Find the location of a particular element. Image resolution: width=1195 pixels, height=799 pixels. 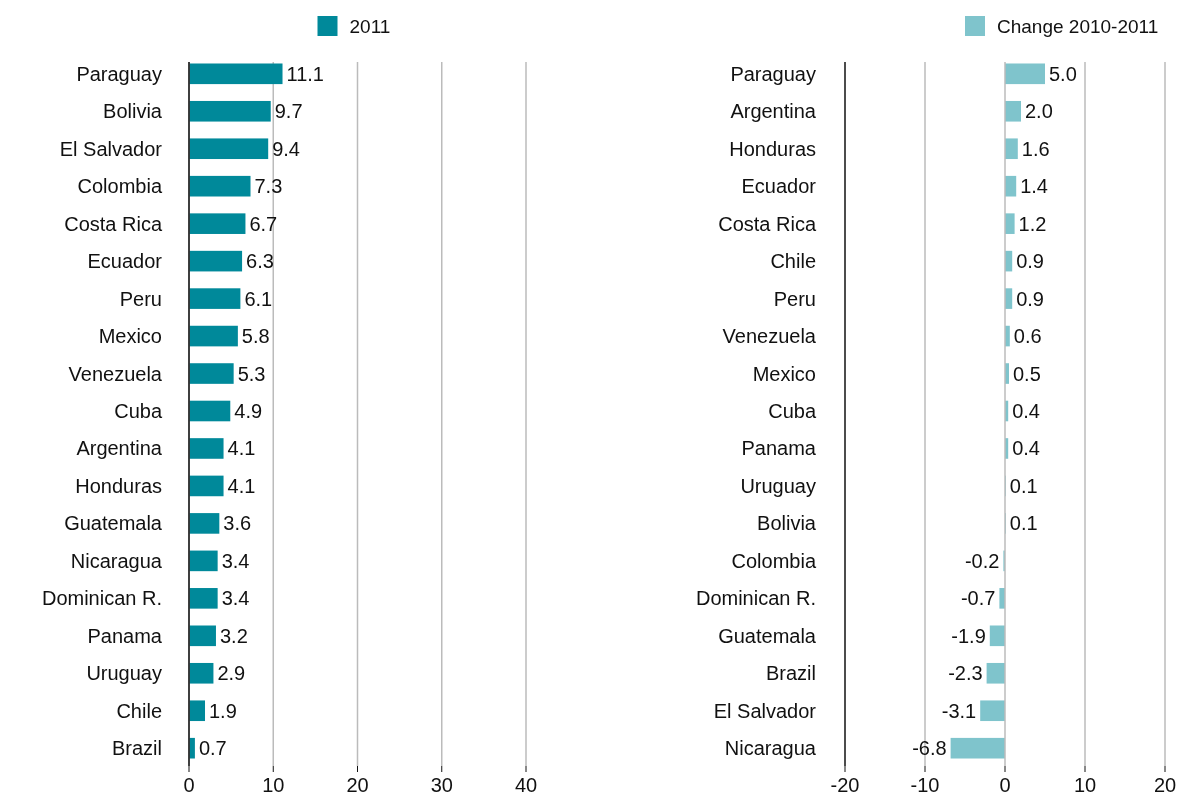

legend-label: 2011 is located at coordinates (370, 26).